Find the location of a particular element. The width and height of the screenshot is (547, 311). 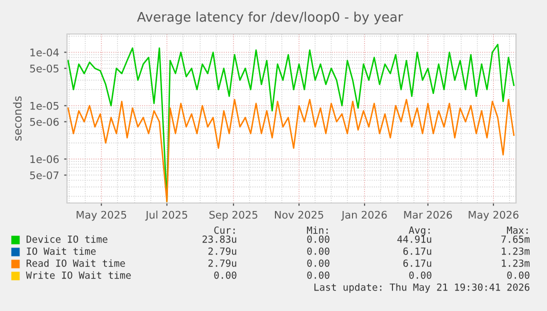

x-tick-label: May 2026 is located at coordinates (493, 215).